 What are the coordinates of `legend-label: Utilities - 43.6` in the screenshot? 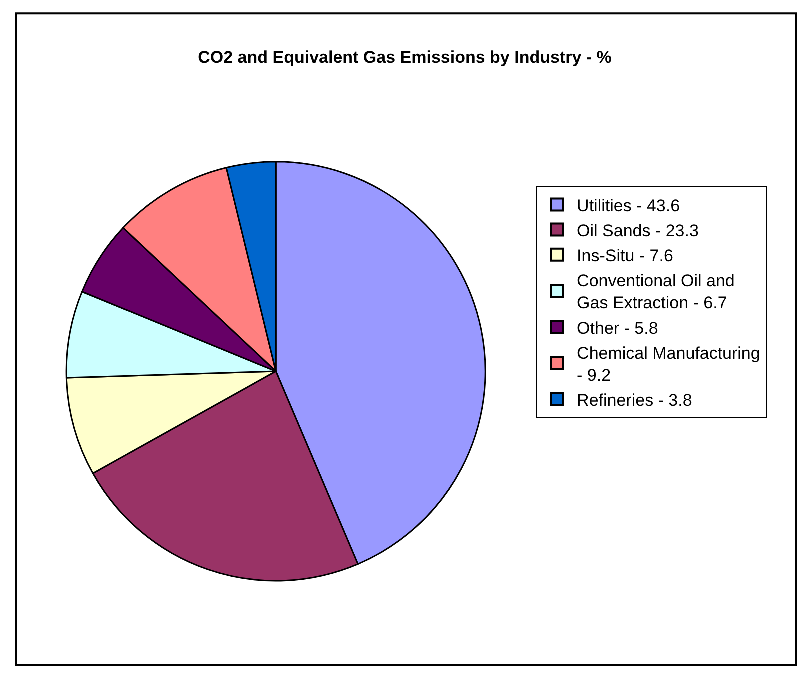 It's located at (628, 206).